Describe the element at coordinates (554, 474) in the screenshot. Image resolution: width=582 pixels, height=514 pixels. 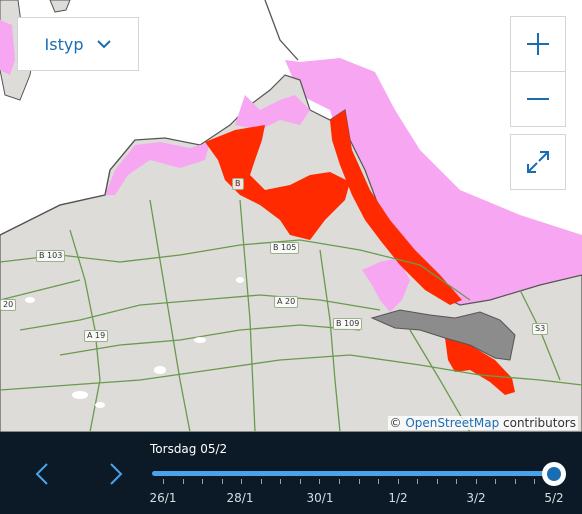
I see `timeline-slider-handle` at that location.